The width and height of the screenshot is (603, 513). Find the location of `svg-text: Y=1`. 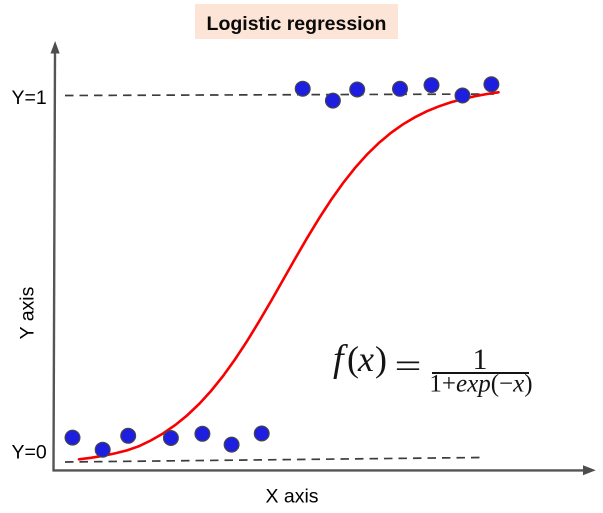

svg-text: Y=1 is located at coordinates (29, 98).